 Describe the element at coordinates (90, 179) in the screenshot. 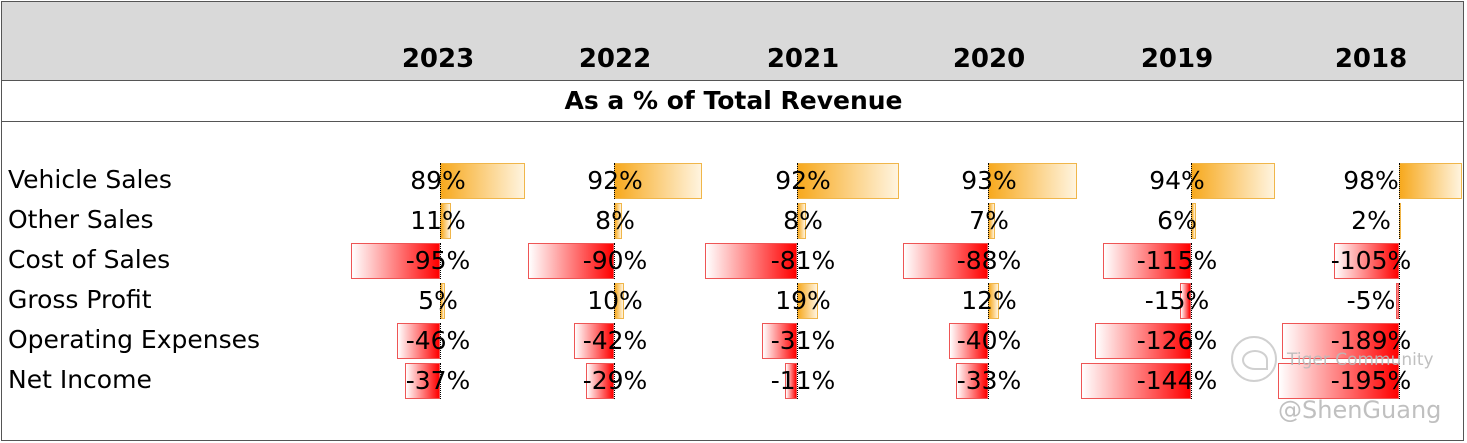

I see `row-label-vehicle-sales: Vehicle Sales` at that location.